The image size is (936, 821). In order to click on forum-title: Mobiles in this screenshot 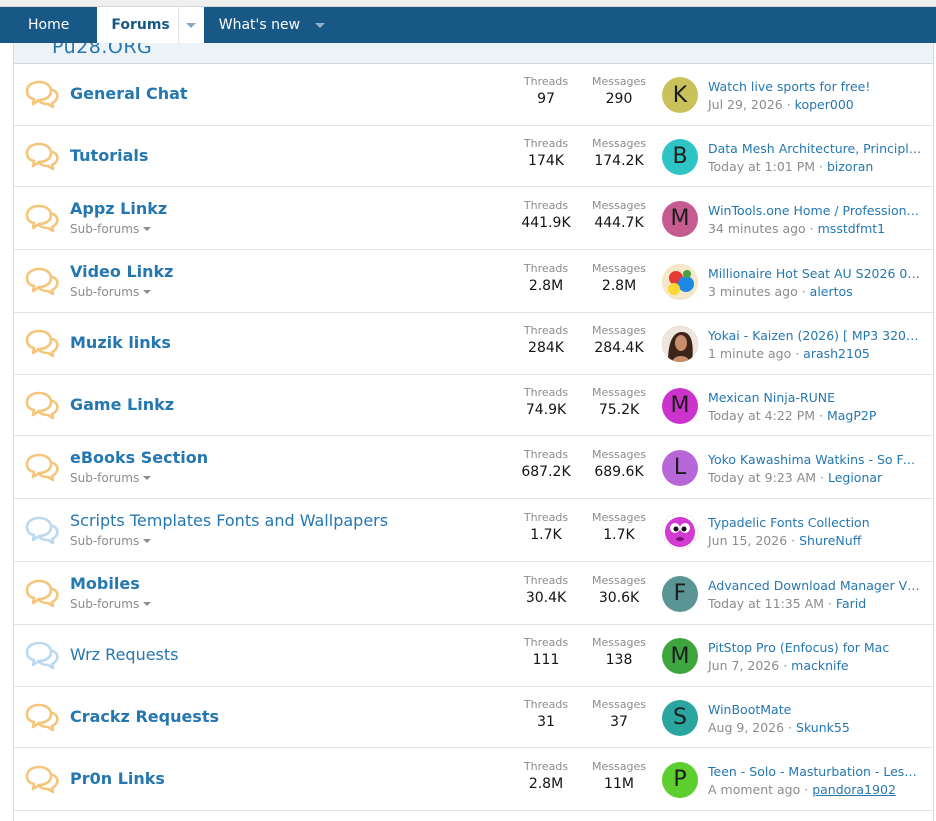, I will do `click(105, 583)`.